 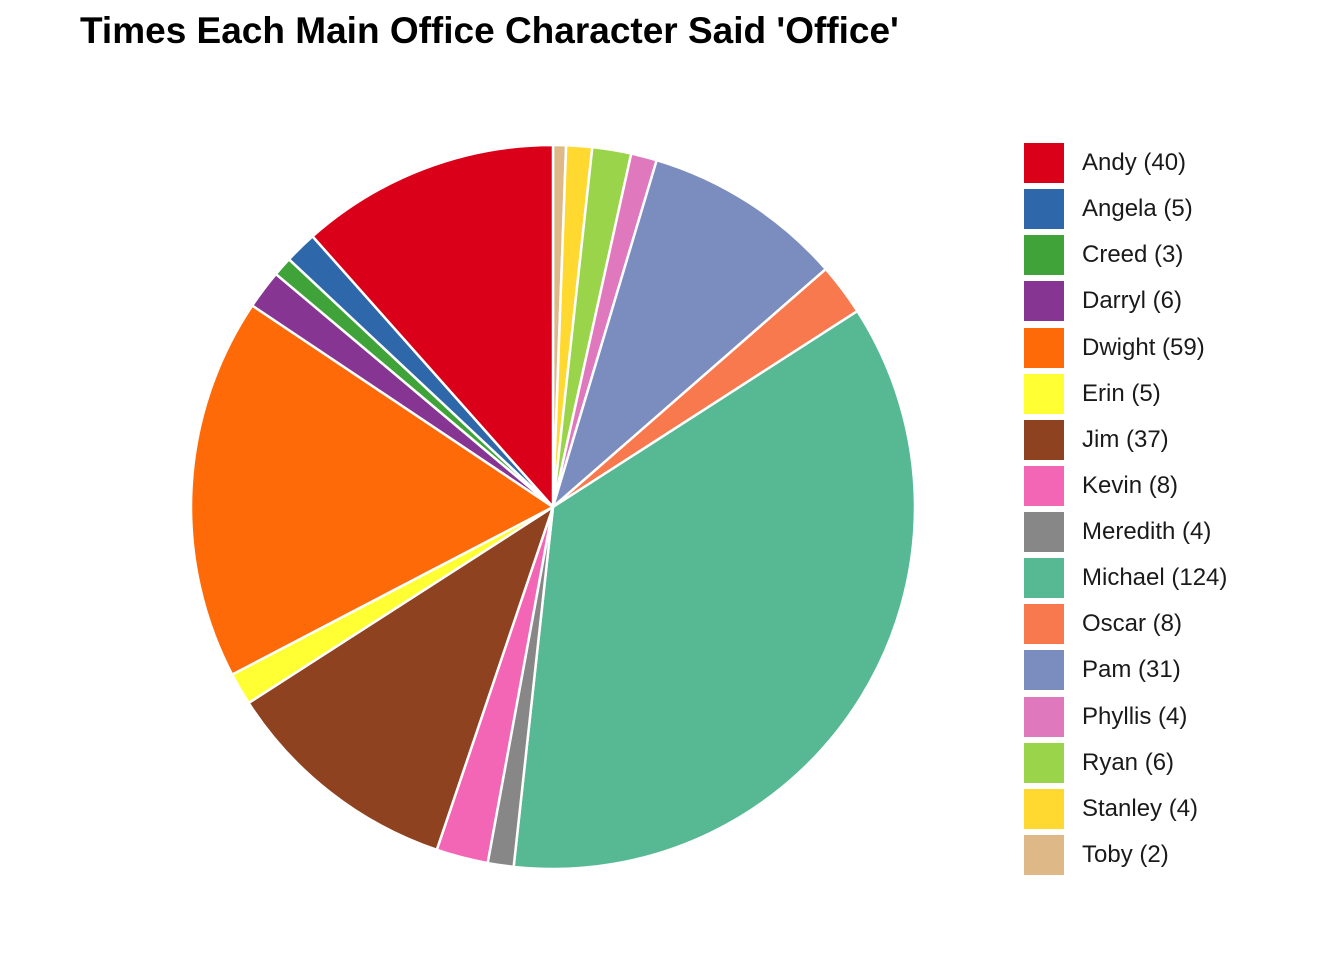 What do you see at coordinates (1121, 393) in the screenshot?
I see `legend-label-erin: Erin (5)` at bounding box center [1121, 393].